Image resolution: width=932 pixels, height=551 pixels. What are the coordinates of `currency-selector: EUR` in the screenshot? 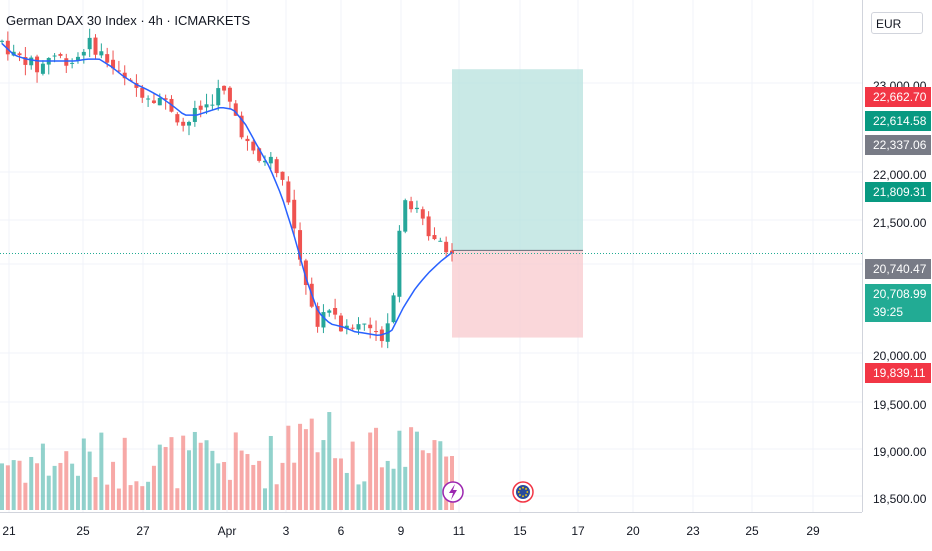 It's located at (897, 23).